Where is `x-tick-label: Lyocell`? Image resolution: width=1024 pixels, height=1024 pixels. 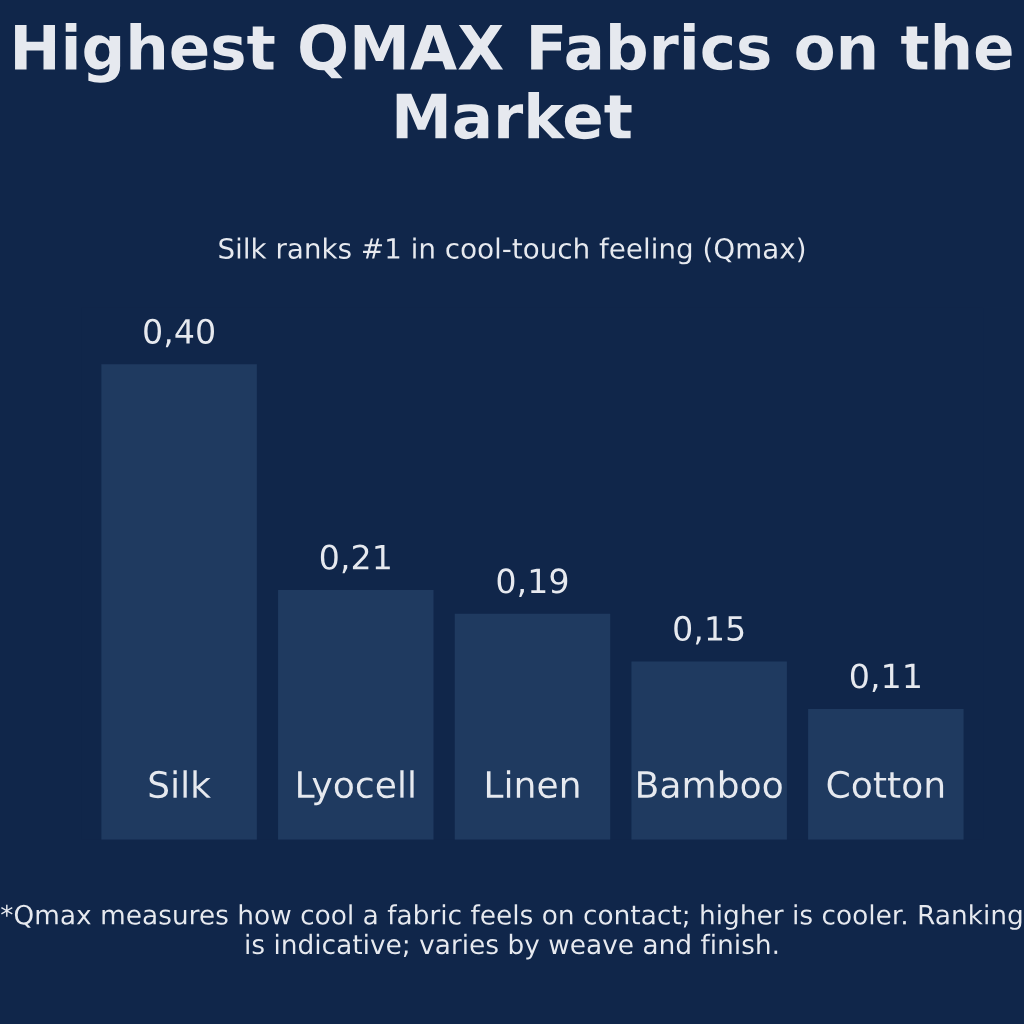 x-tick-label: Lyocell is located at coordinates (356, 788).